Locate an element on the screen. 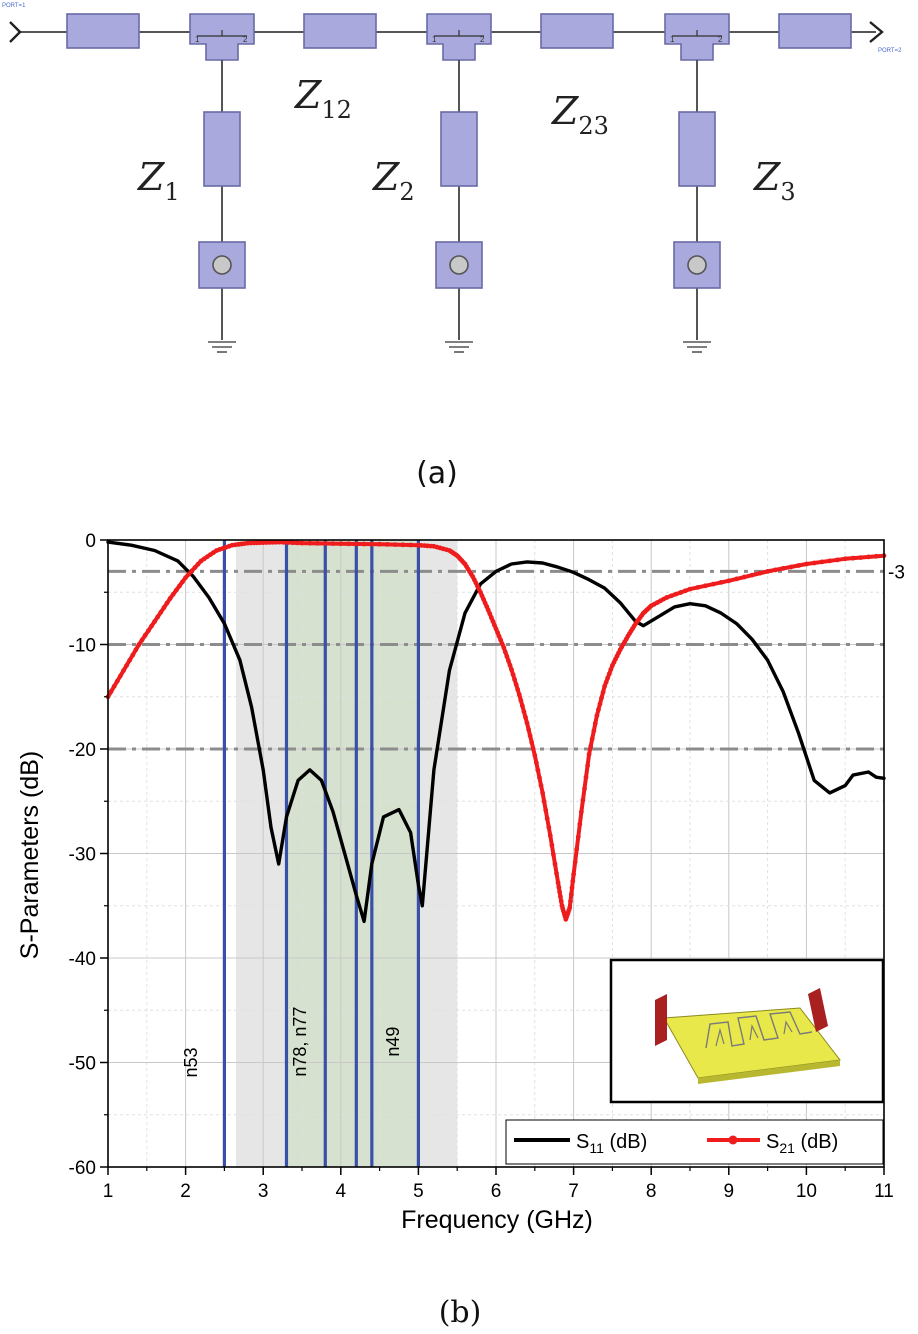  stub-line-z1 is located at coordinates (222, 149).